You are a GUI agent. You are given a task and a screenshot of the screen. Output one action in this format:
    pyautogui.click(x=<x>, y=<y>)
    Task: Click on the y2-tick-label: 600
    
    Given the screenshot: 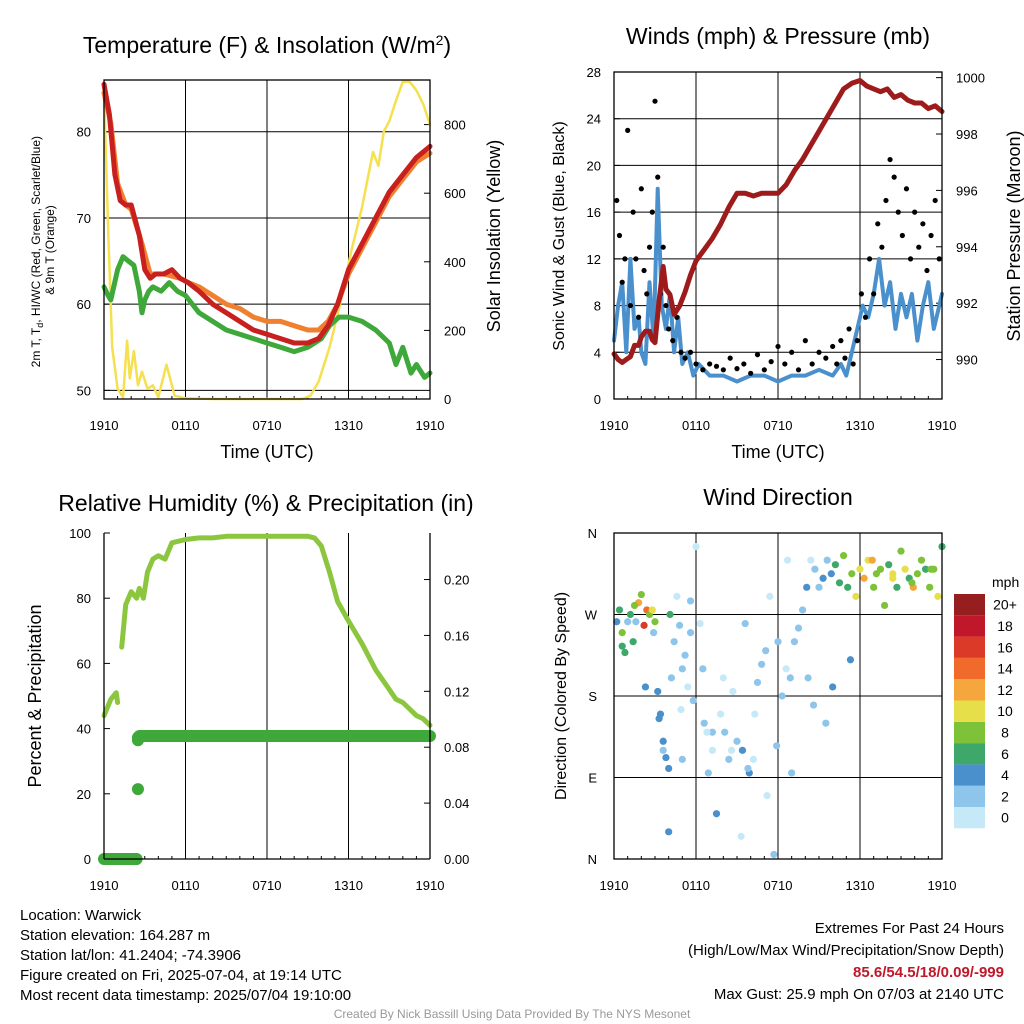 What is the action you would take?
    pyautogui.click(x=455, y=193)
    